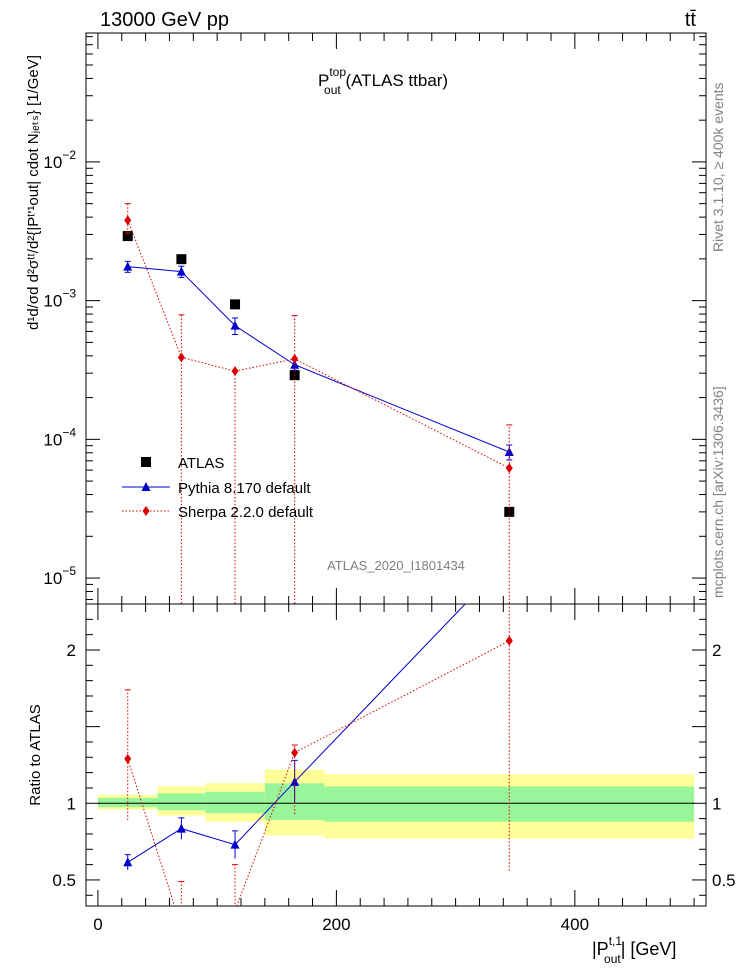  I want to click on legend-label: Pythia 8.170 default, so click(244, 488).